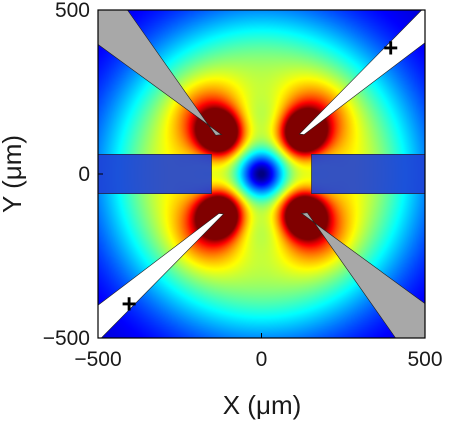 This screenshot has width=449, height=423. What do you see at coordinates (72, 11) in the screenshot?
I see `y-tick-label: 500` at bounding box center [72, 11].